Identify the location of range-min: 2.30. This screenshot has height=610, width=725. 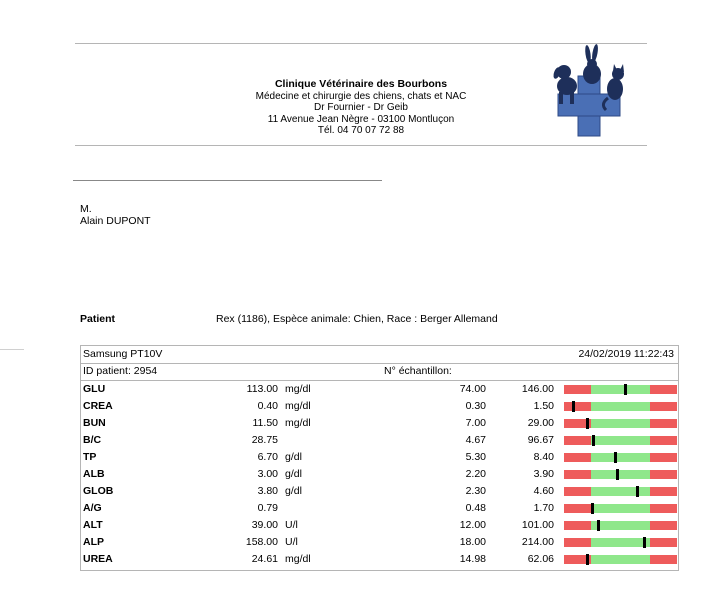
(475, 491).